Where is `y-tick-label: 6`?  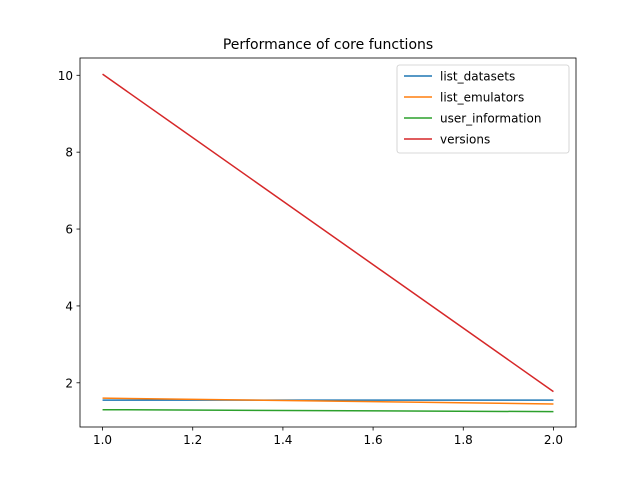
y-tick-label: 6 is located at coordinates (69, 230).